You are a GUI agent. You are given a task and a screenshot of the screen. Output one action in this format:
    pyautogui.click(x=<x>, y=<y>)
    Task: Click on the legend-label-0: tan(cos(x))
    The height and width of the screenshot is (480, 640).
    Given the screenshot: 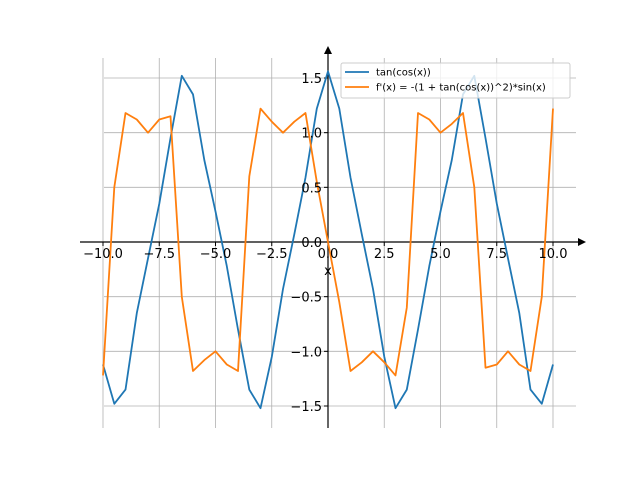 What is the action you would take?
    pyautogui.click(x=403, y=73)
    